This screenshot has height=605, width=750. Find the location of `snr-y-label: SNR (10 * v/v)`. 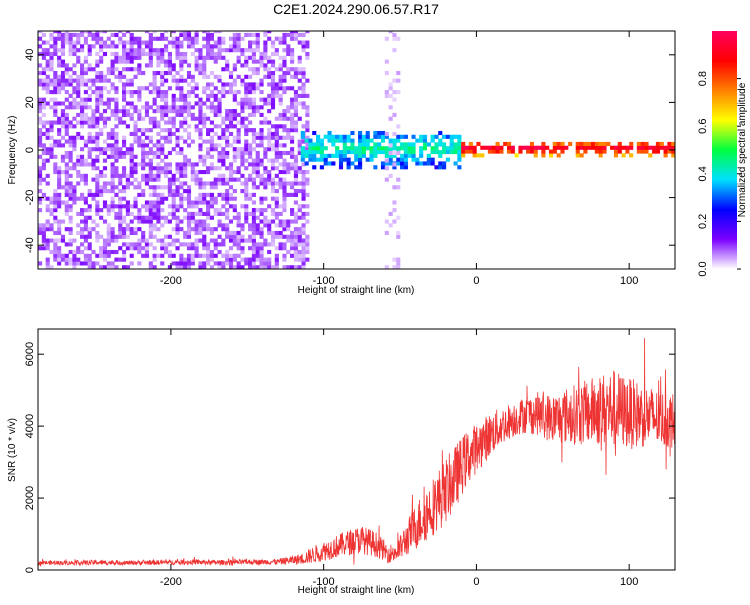

snr-y-label: SNR (10 * v/v) is located at coordinates (12, 450).